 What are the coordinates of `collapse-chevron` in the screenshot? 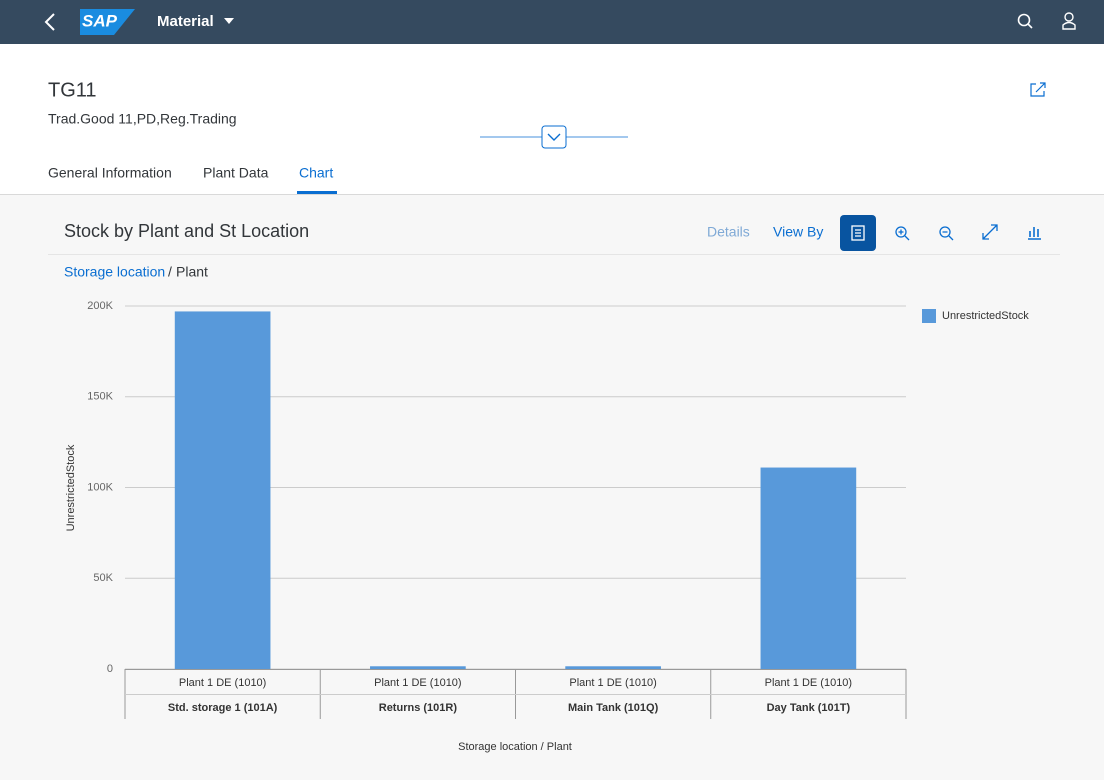 It's located at (554, 137).